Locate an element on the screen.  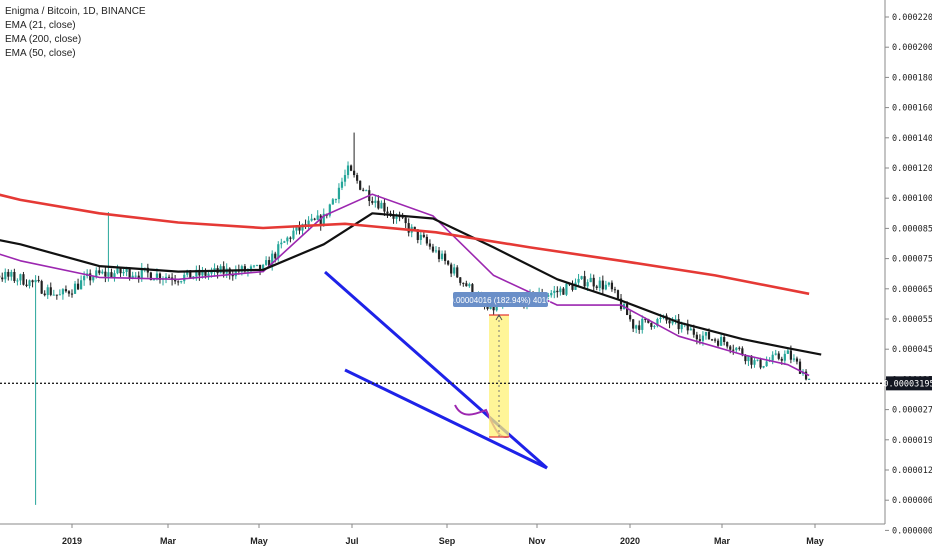
current-price-tag is located at coordinates (909, 383).